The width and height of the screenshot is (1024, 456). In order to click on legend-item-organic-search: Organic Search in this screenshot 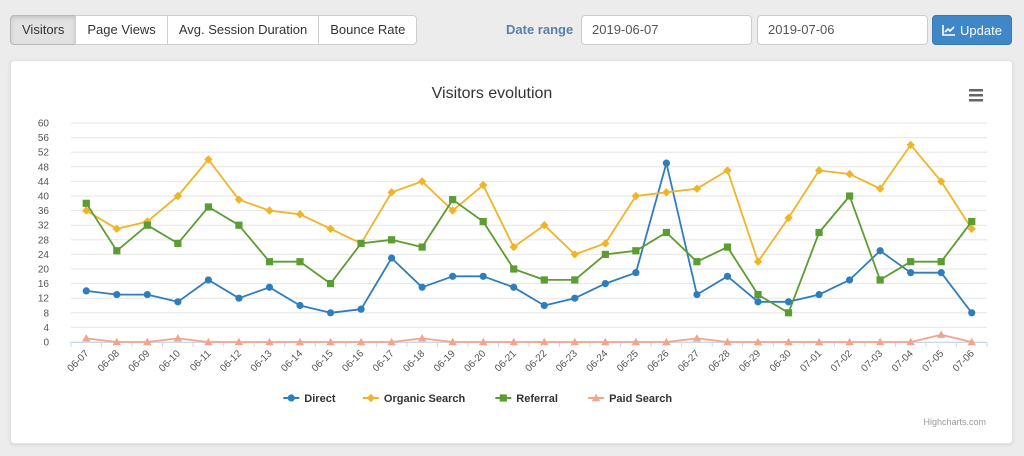, I will do `click(414, 399)`.